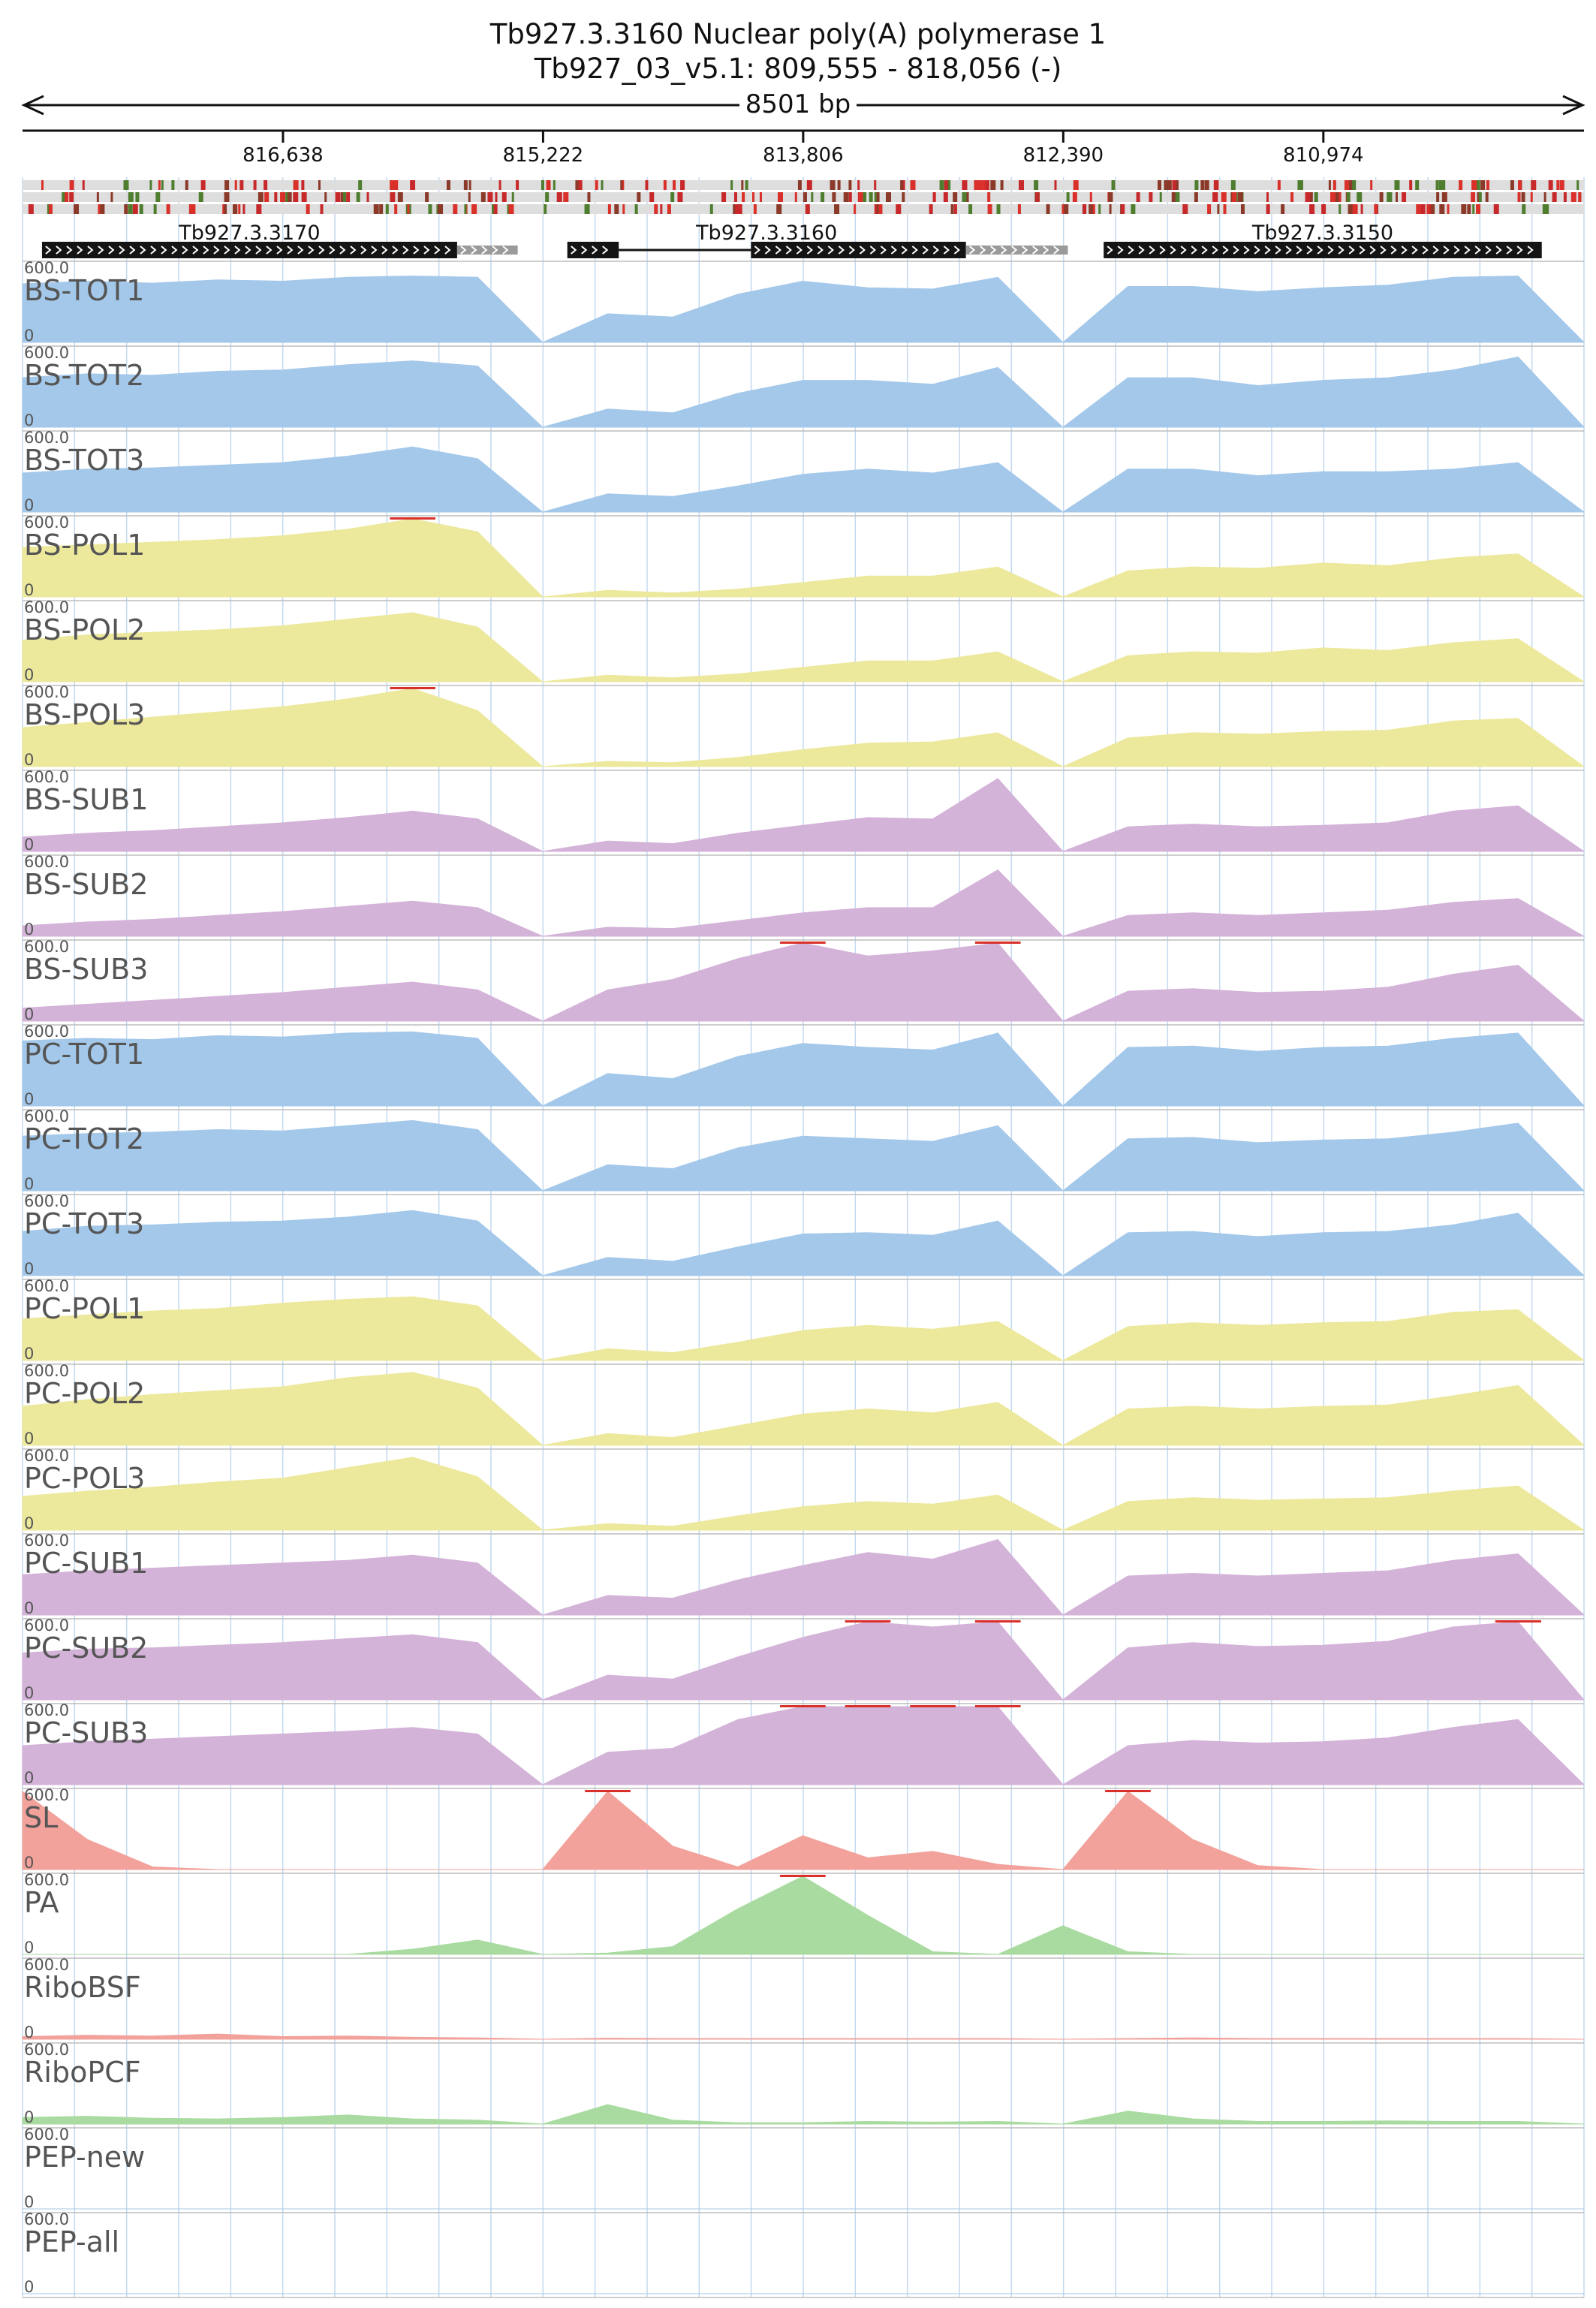  I want to click on ruler-tick-label: 812,390, so click(1063, 156).